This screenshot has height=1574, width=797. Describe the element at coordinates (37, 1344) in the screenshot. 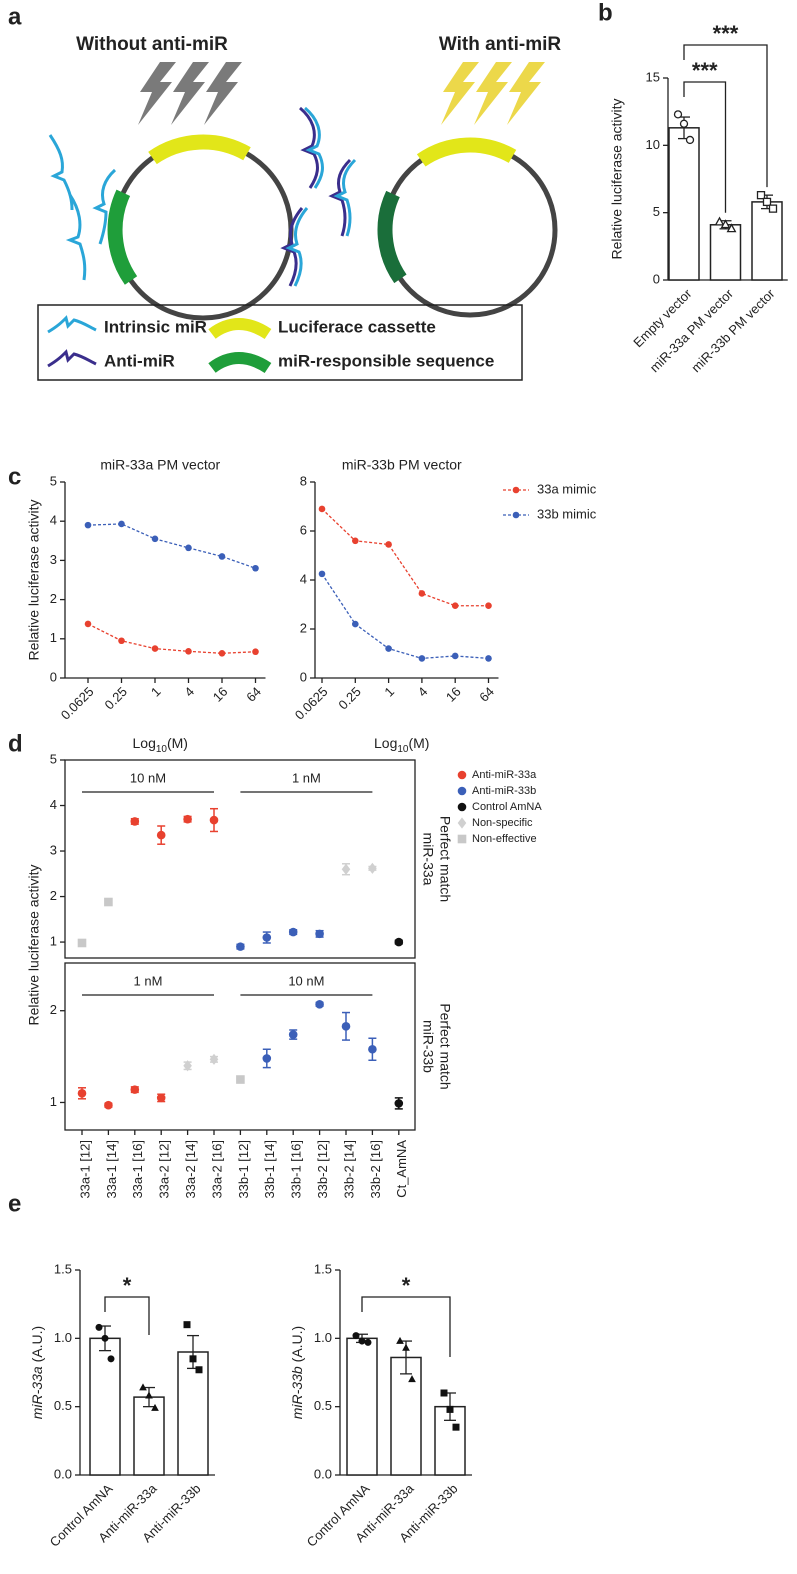

I see `y-axis-label-unit: (A.U.)` at that location.